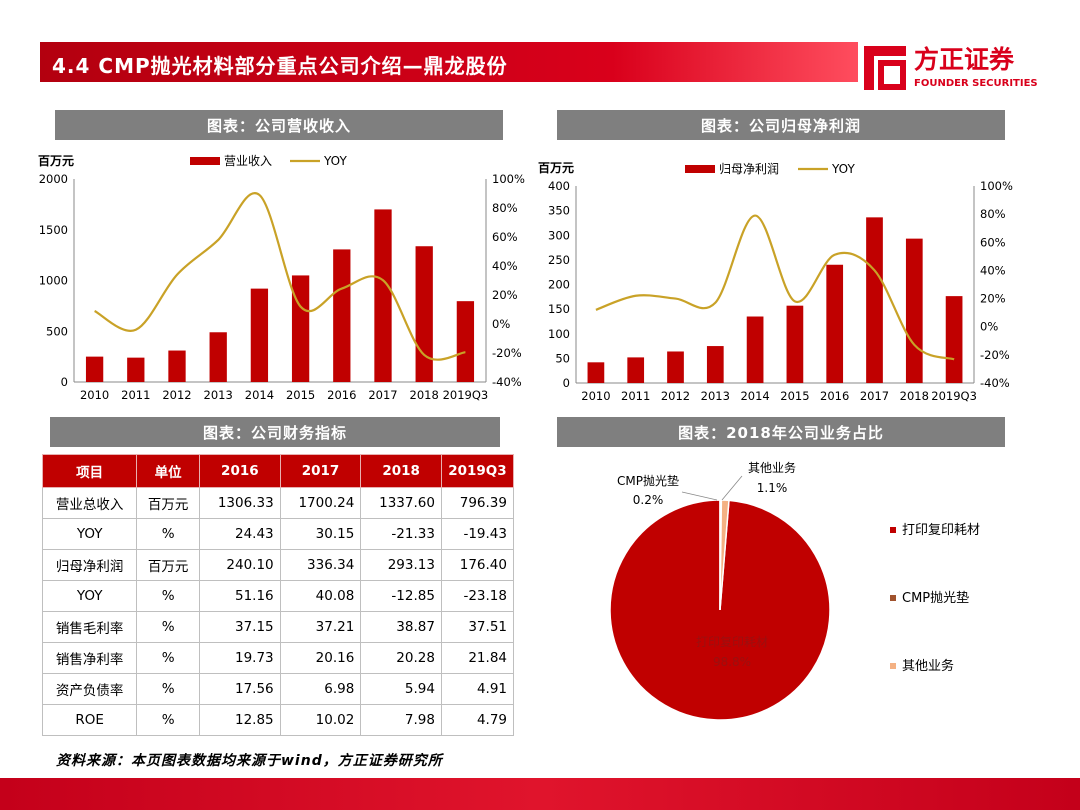  Describe the element at coordinates (675, 396) in the screenshot. I see `x-tick-label: 2012` at that location.